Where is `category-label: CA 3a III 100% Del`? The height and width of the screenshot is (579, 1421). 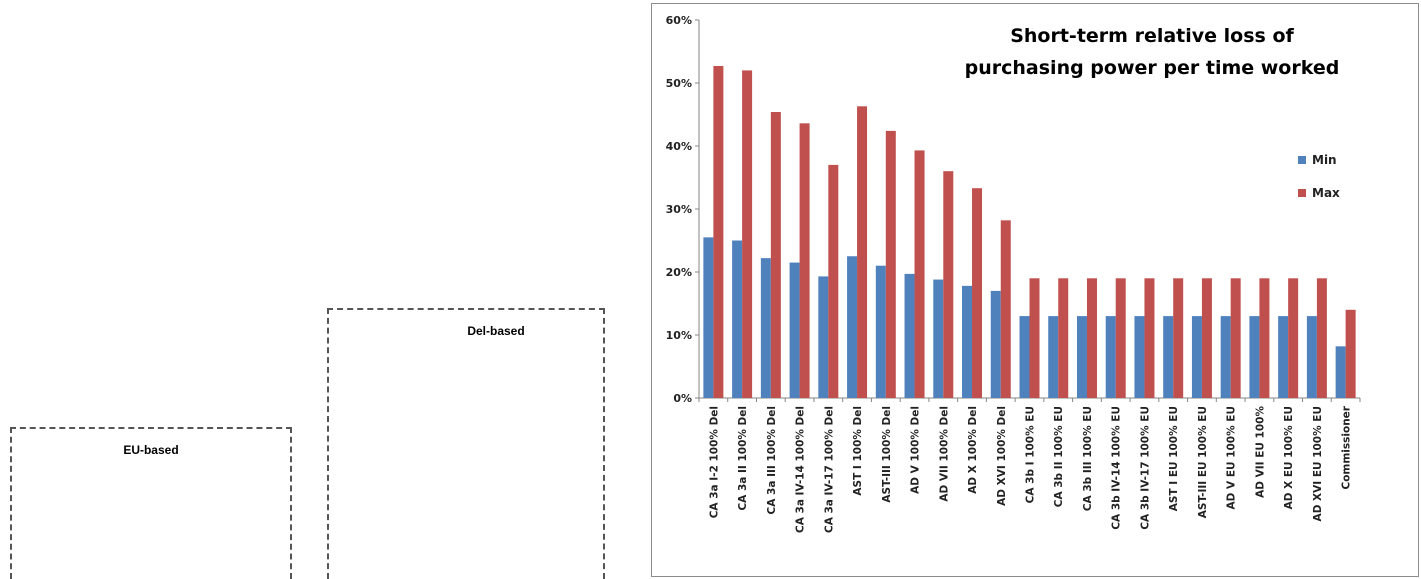 category-label: CA 3a III 100% Del is located at coordinates (772, 460).